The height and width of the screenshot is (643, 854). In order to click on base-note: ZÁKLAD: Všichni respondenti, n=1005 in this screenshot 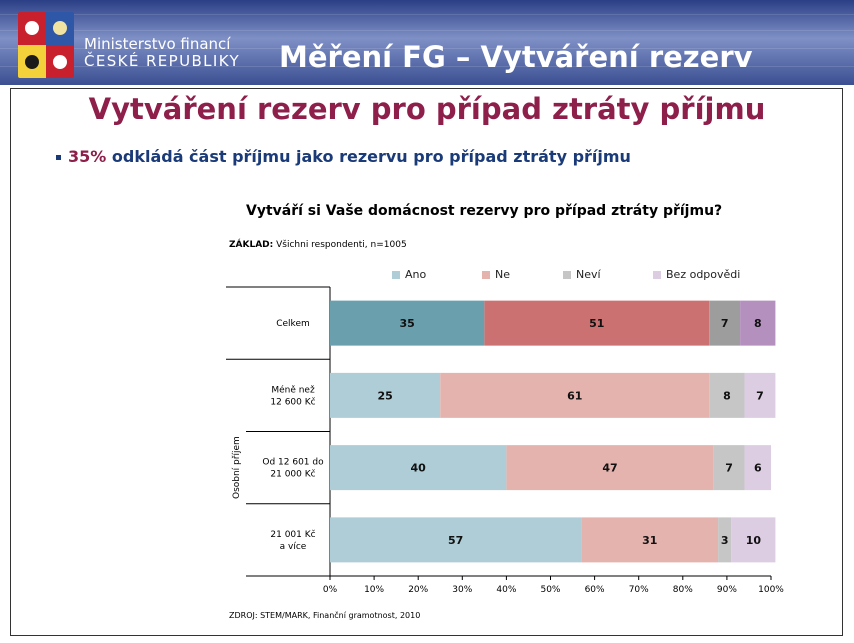, I will do `click(318, 245)`.